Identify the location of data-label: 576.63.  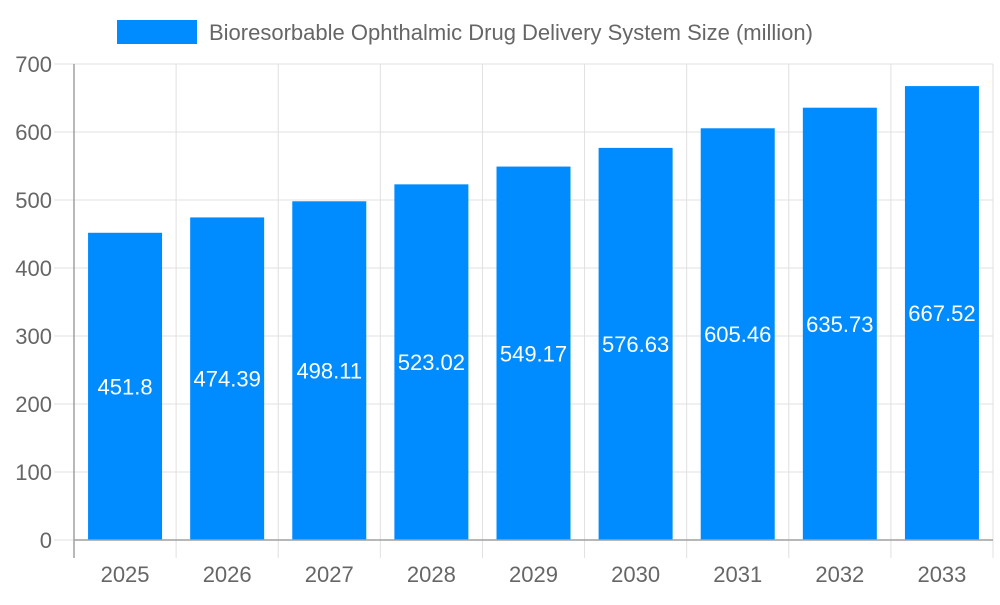
(635, 344).